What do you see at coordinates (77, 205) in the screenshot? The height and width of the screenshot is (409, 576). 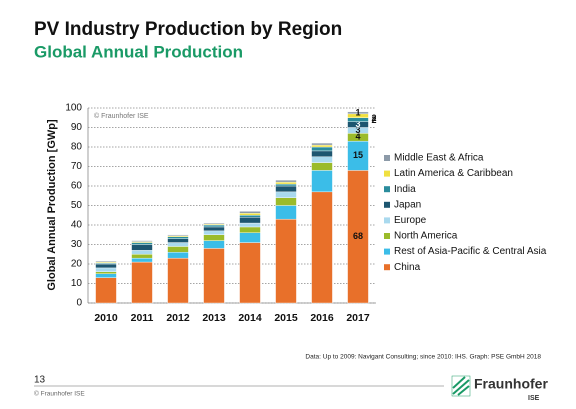 I see `y-tick-label: 50` at bounding box center [77, 205].